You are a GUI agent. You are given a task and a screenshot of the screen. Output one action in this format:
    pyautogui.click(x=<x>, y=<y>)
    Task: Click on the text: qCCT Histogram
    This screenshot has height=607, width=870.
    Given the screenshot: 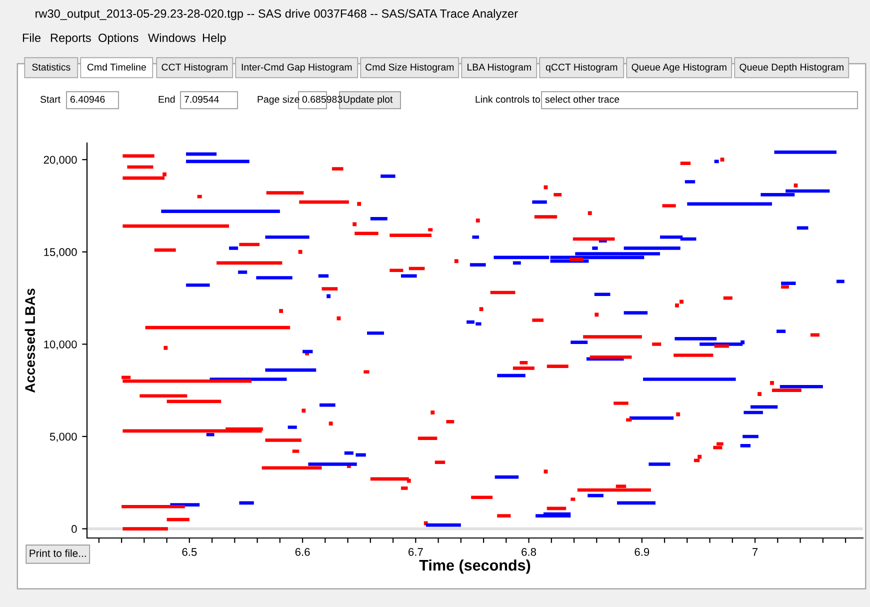 What is the action you would take?
    pyautogui.click(x=582, y=68)
    